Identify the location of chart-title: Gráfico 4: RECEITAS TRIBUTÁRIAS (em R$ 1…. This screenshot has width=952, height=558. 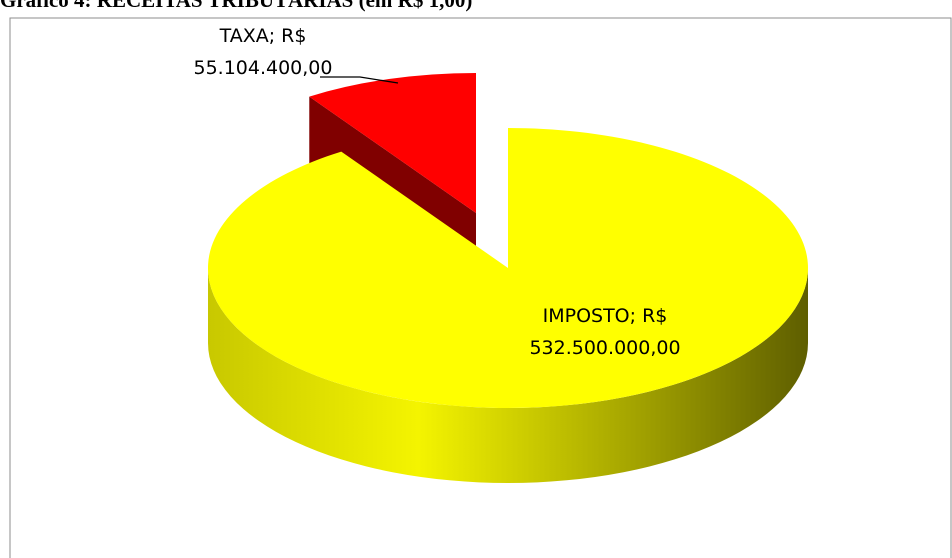
(236, 6).